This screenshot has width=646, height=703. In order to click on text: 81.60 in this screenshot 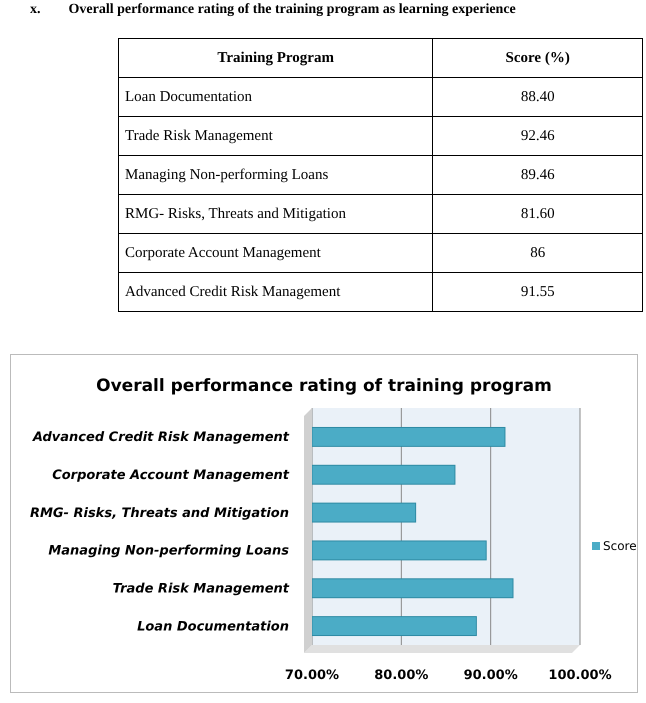, I will do `click(537, 214)`.